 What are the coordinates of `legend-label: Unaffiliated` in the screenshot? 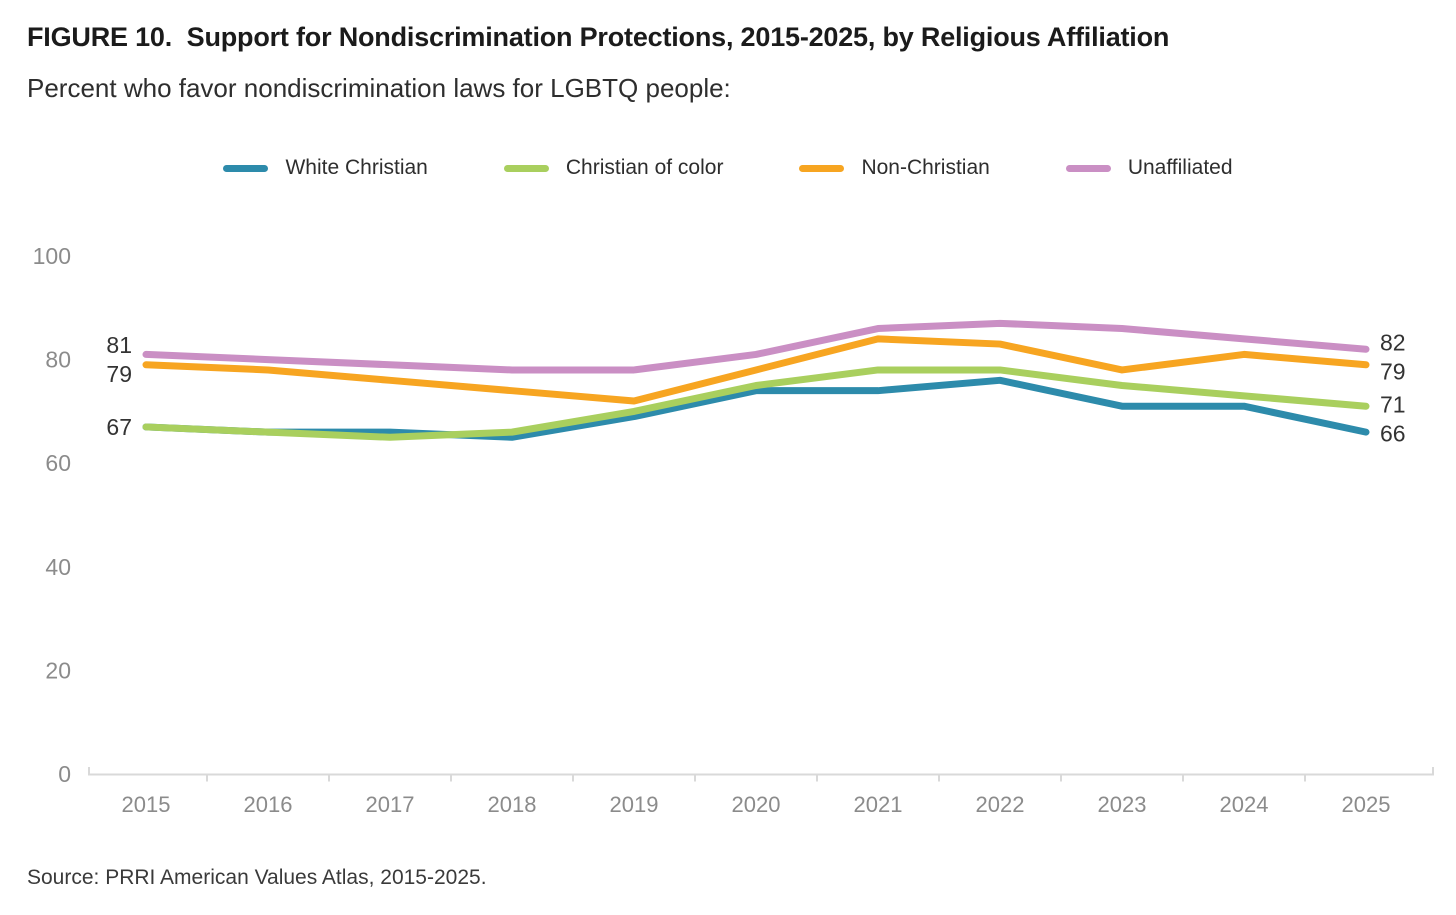 It's located at (1180, 167).